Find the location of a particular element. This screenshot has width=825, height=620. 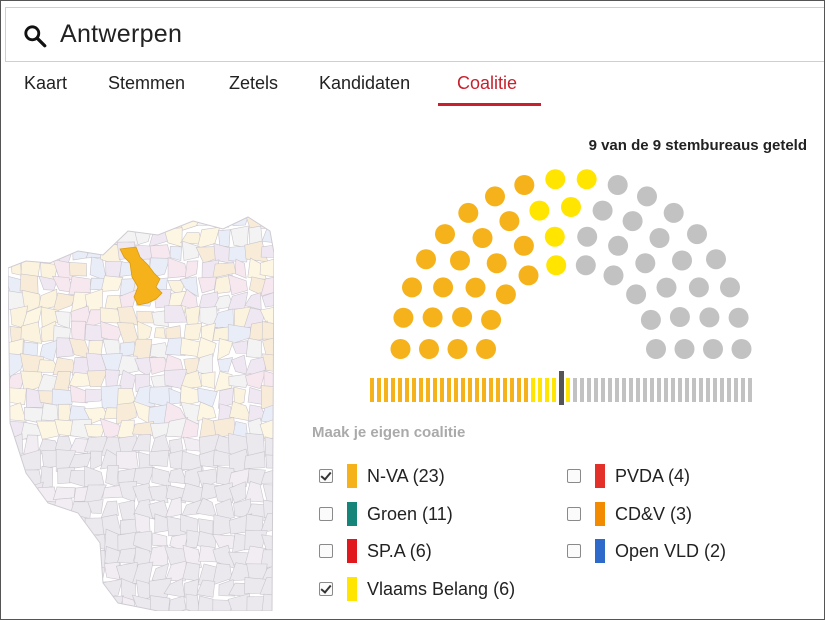

search-icon is located at coordinates (35, 36).